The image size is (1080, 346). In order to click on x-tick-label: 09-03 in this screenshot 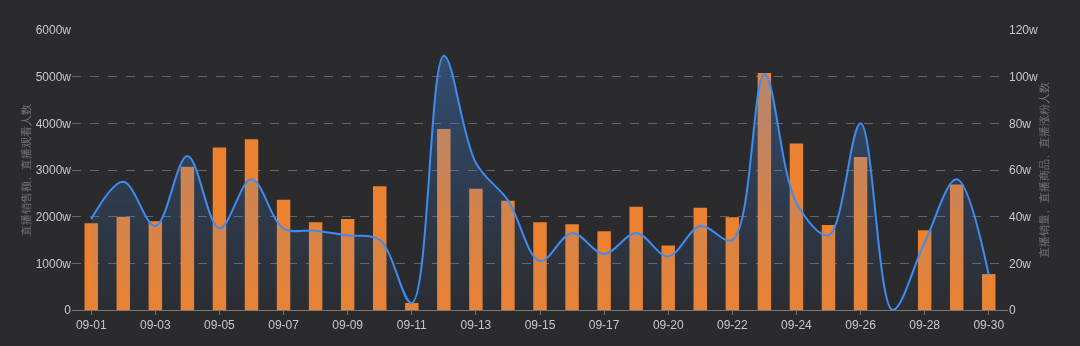, I will do `click(155, 325)`.